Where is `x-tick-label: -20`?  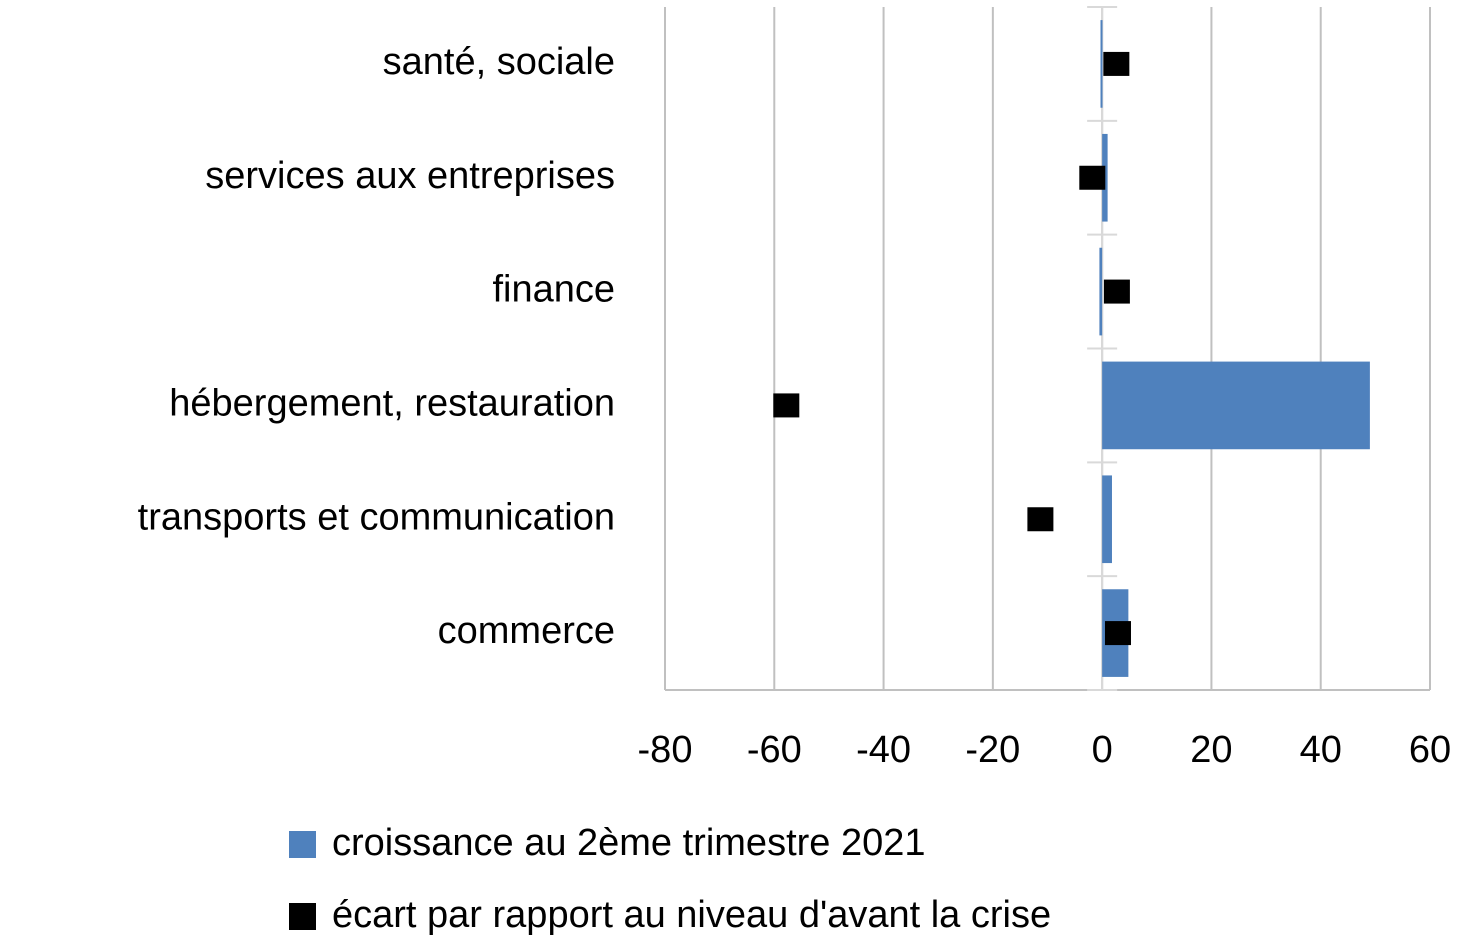 x-tick-label: -20 is located at coordinates (992, 750).